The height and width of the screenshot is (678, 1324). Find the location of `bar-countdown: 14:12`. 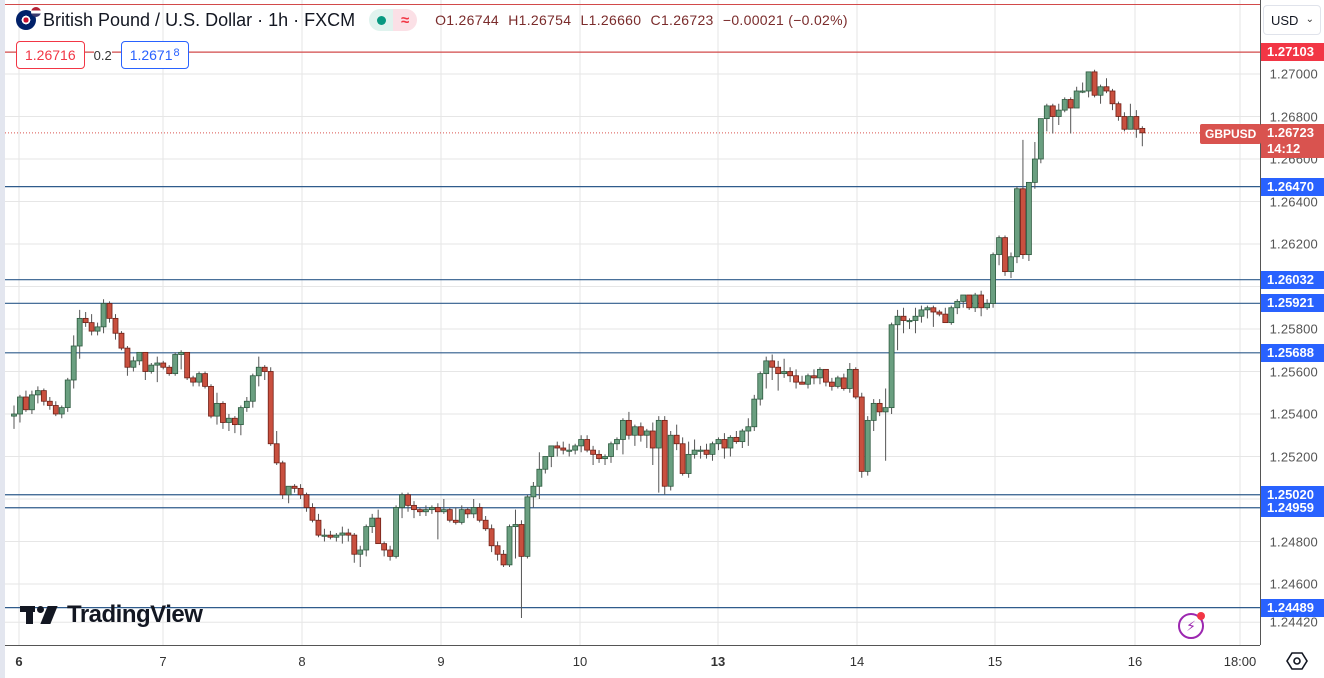

bar-countdown: 14:12 is located at coordinates (1284, 148).